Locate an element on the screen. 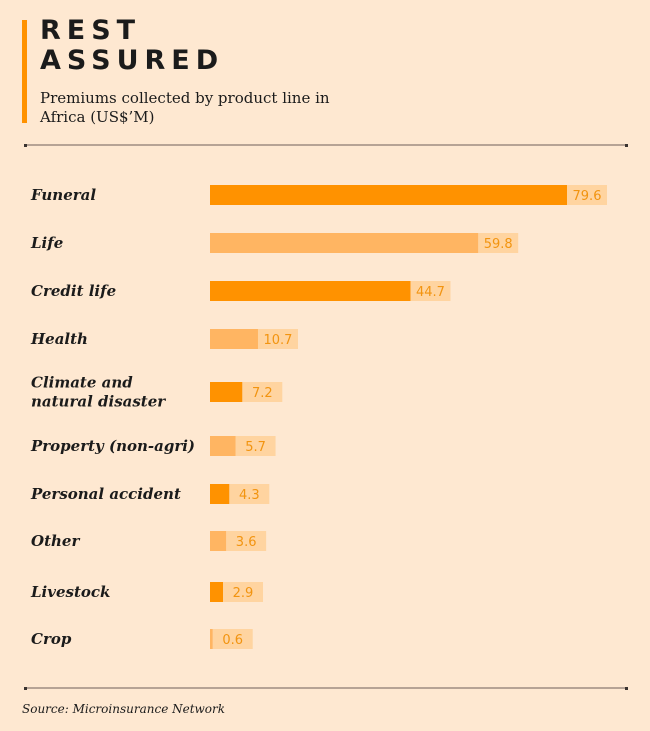 This screenshot has height=731, width=650. value-label: 3.6 is located at coordinates (246, 542).